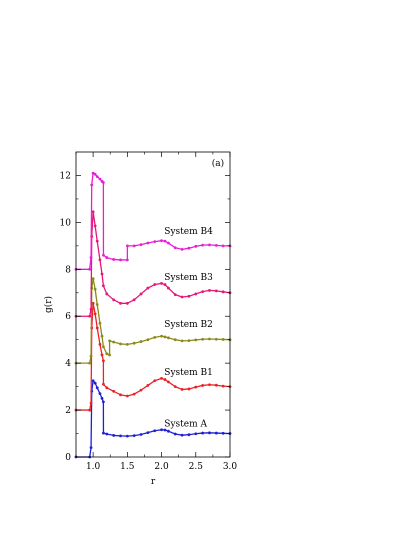 This screenshot has width=415, height=537. What do you see at coordinates (185, 425) in the screenshot?
I see `series-label: System A` at bounding box center [185, 425].